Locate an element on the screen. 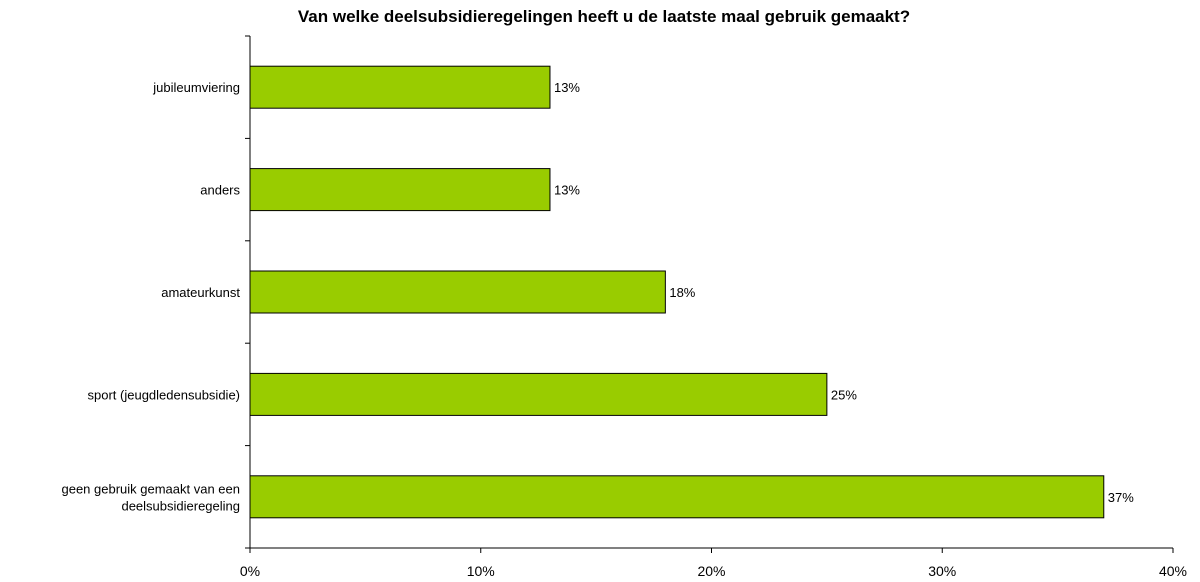  x-tick-label: 10% is located at coordinates (481, 571).